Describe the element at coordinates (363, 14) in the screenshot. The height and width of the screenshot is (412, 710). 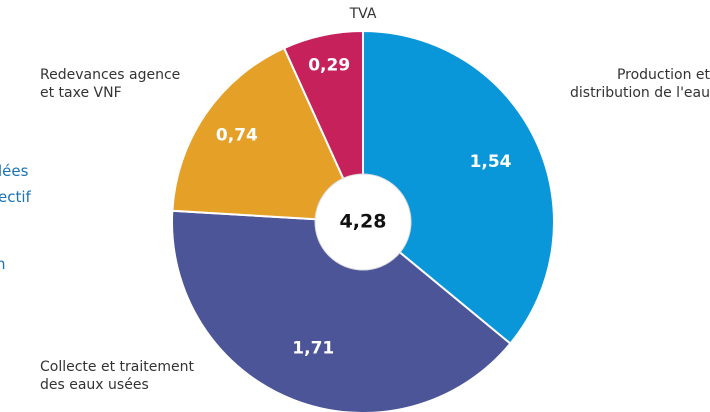
I see `category-label: TVA` at that location.